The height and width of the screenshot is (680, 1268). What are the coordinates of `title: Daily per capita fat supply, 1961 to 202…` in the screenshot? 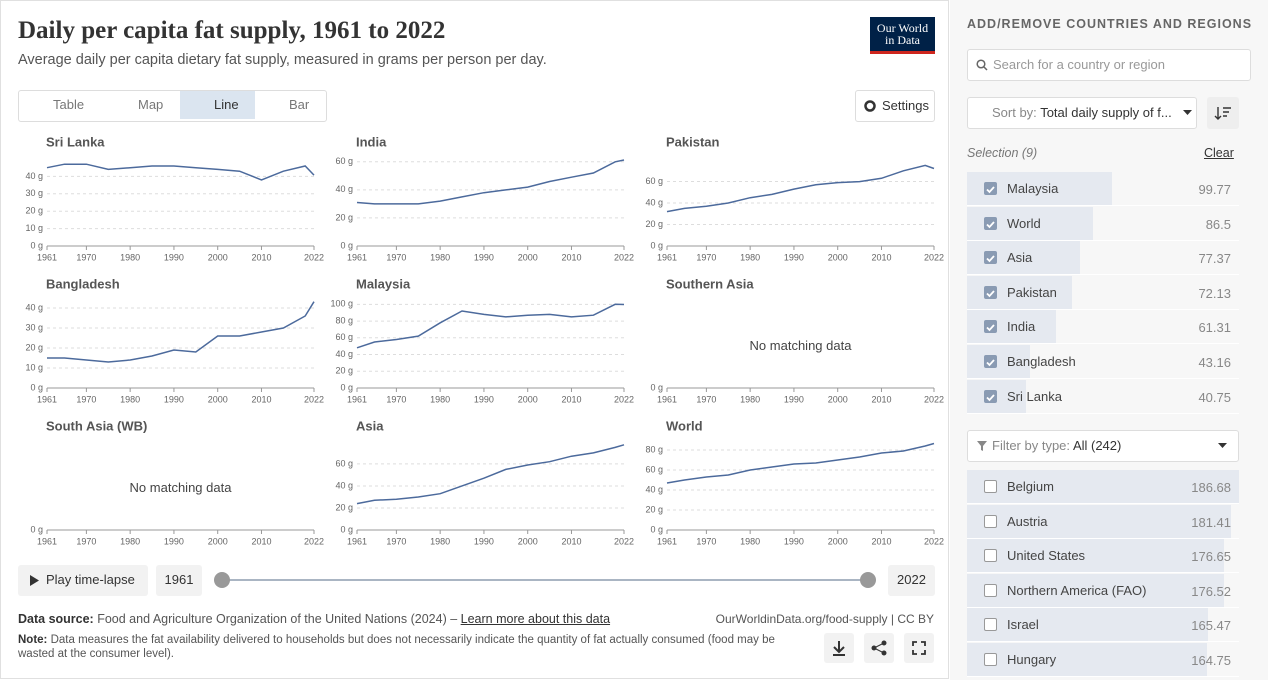 It's located at (232, 30).